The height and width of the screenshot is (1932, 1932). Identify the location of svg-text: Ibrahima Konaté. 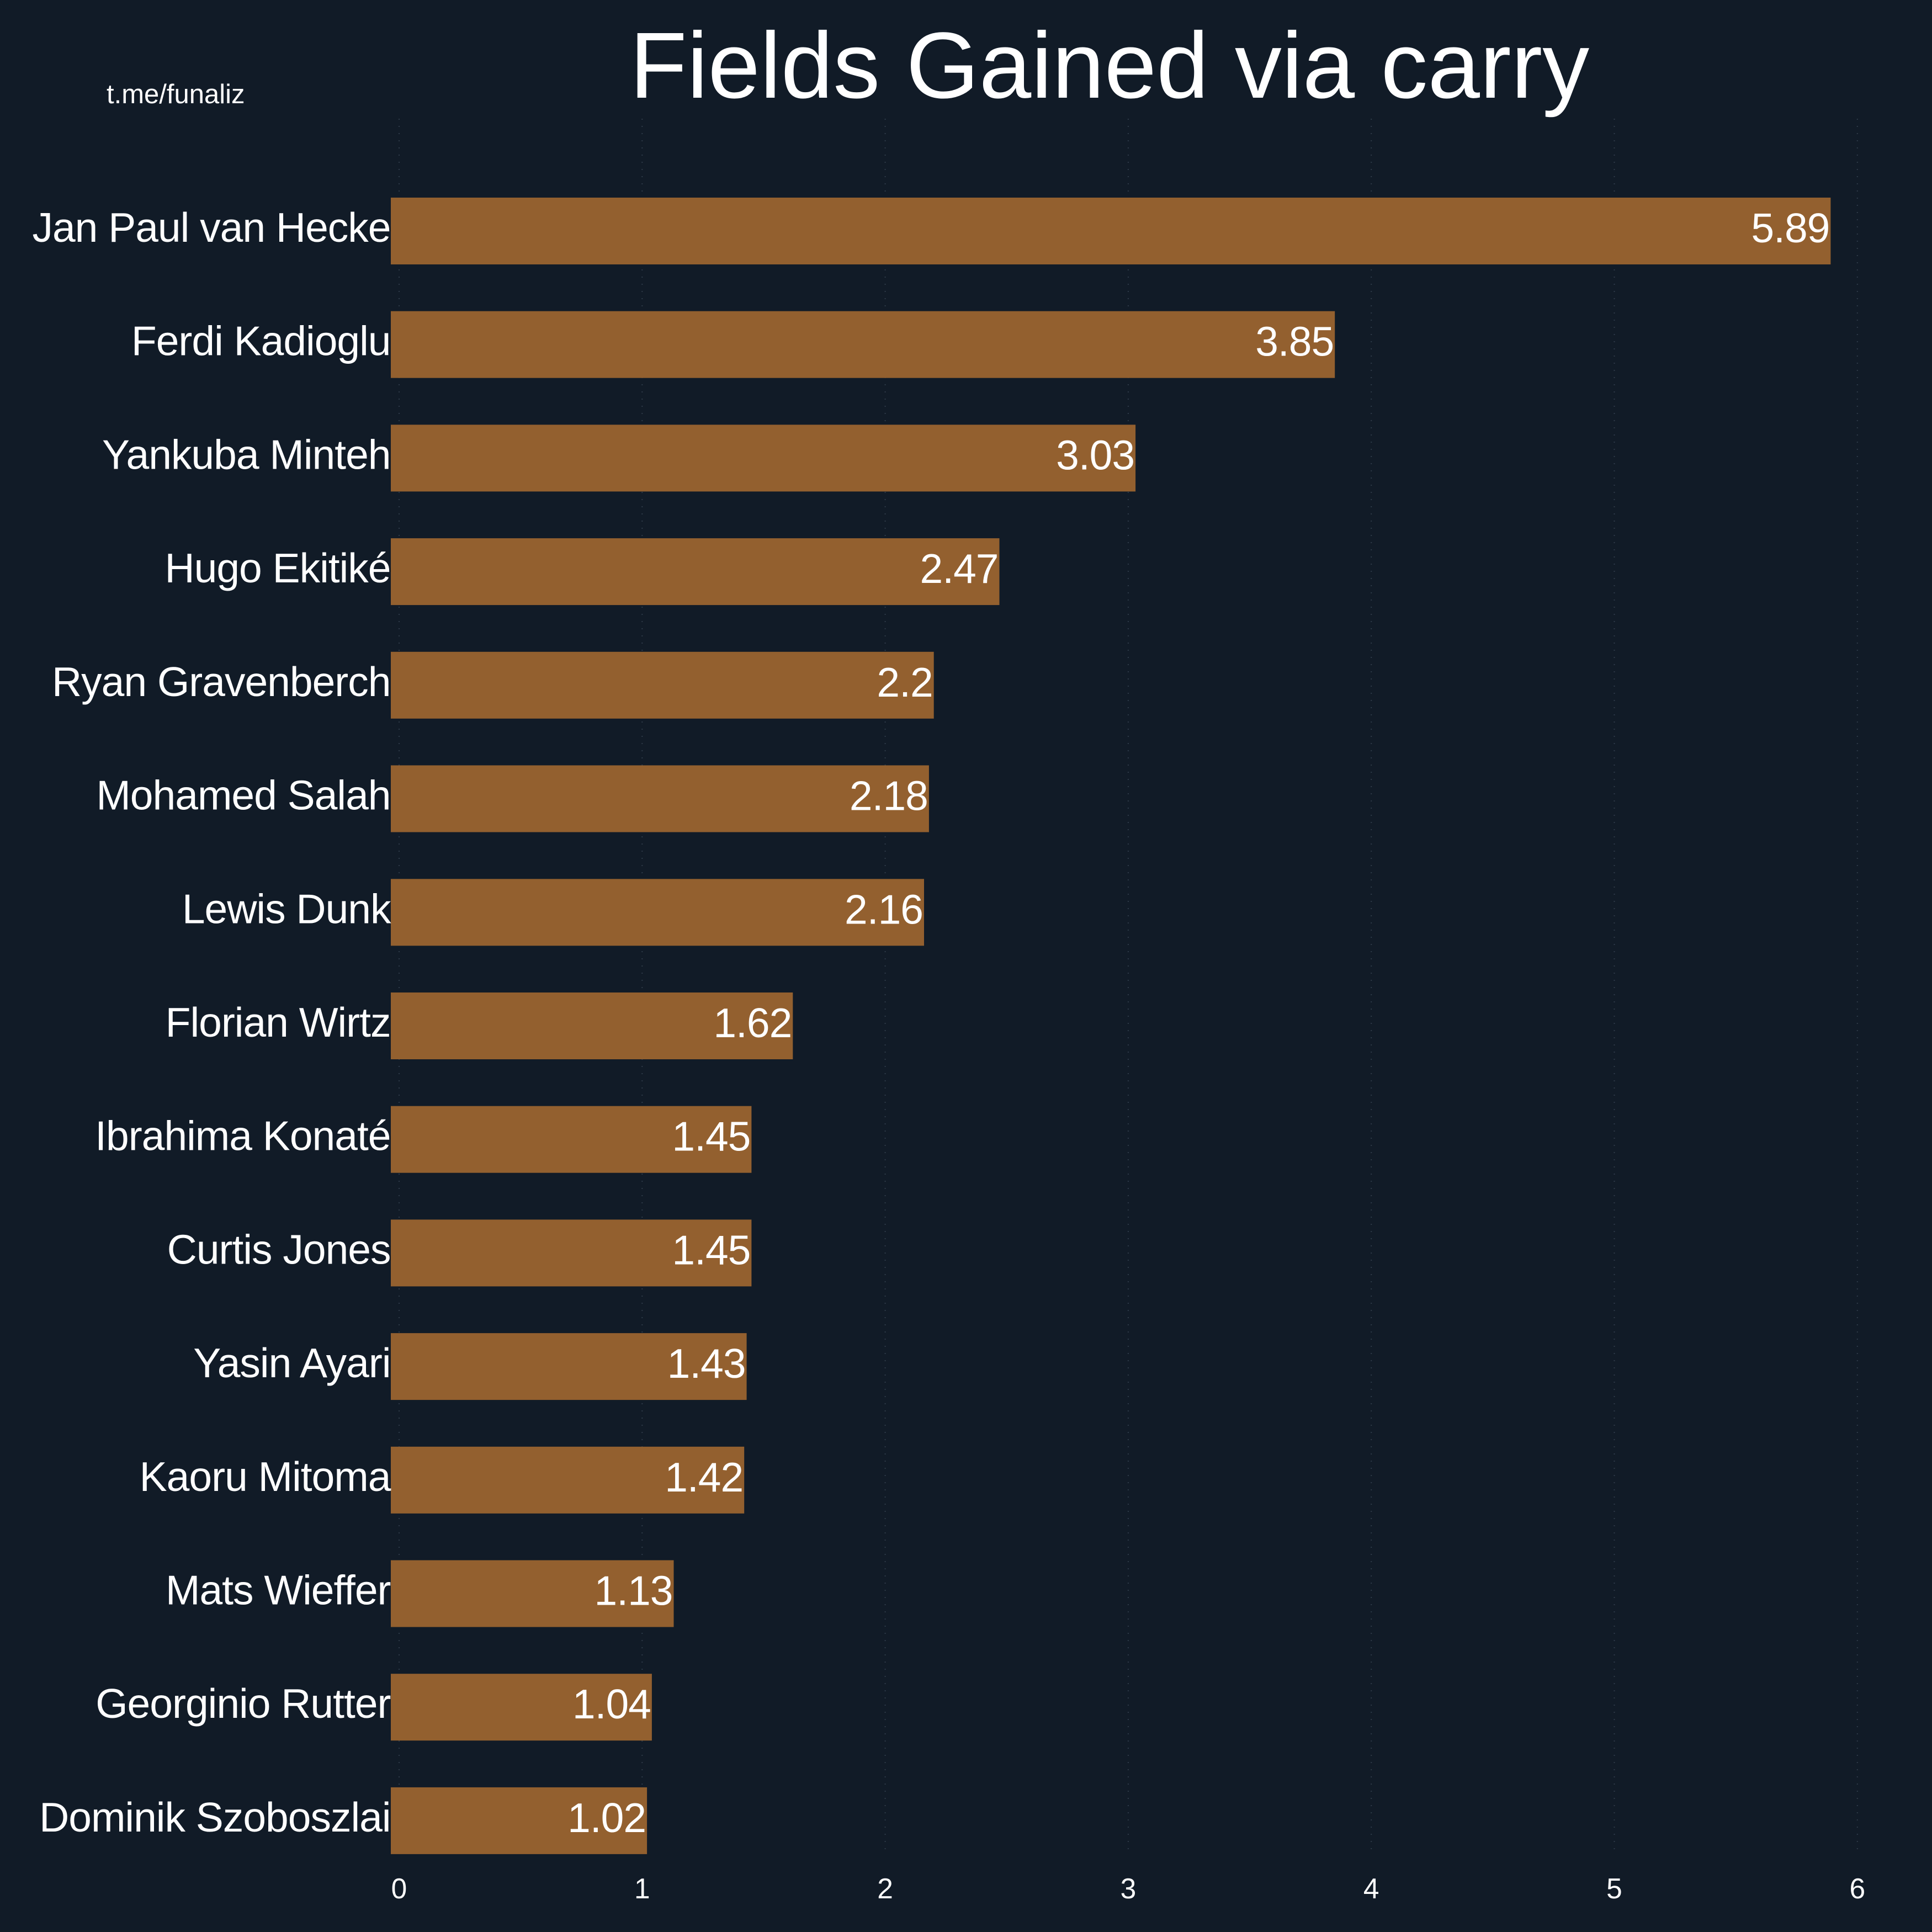
(243, 1136).